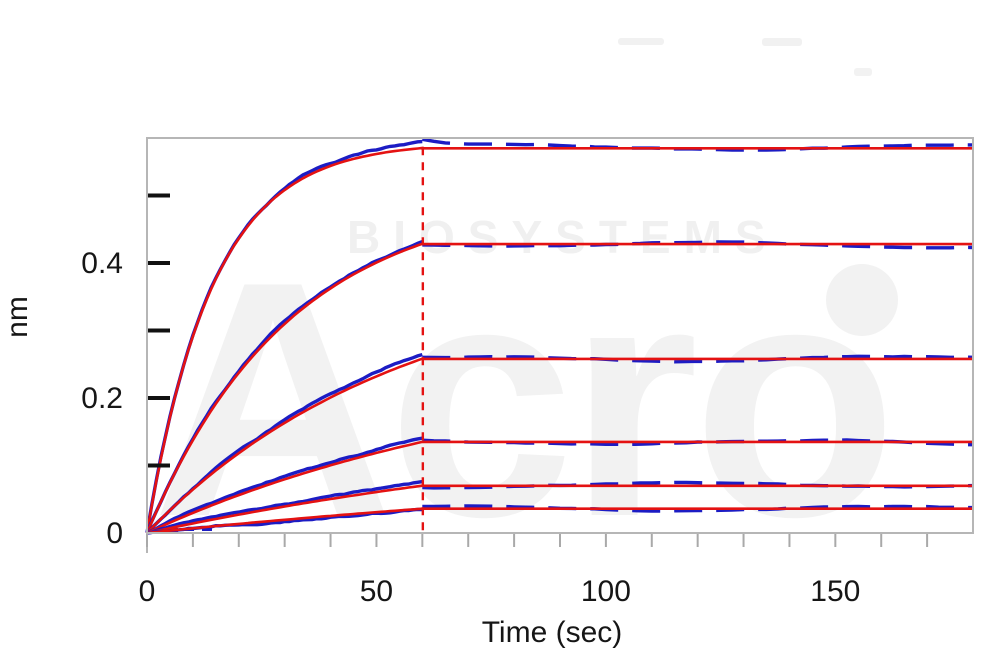 The width and height of the screenshot is (1000, 670). I want to click on trace-6-fit-line, so click(559, 521).